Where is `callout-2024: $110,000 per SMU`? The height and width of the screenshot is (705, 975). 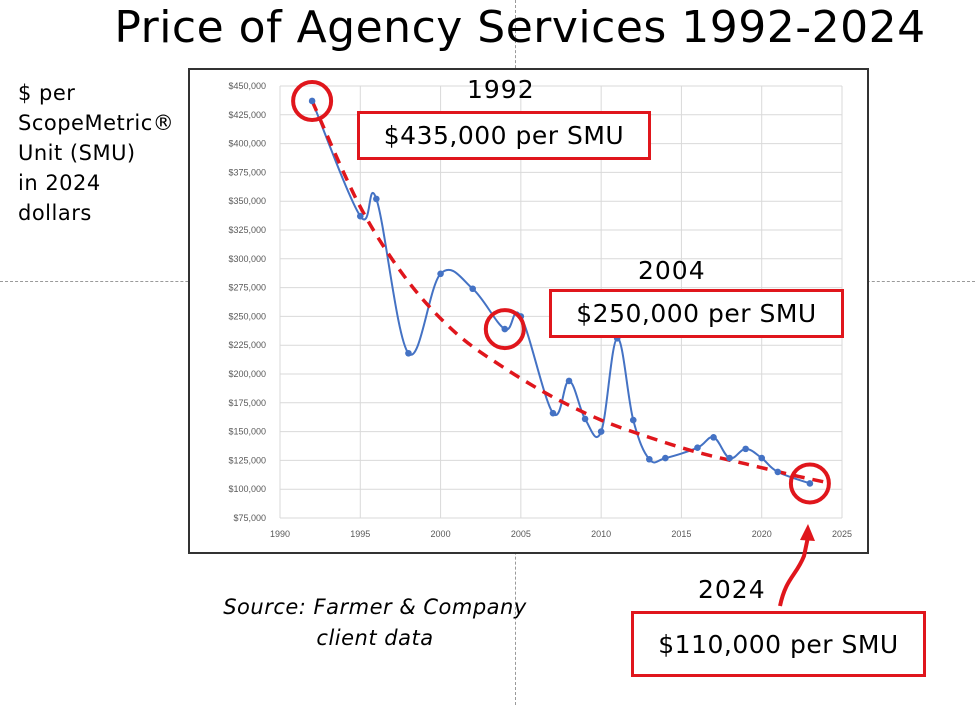 callout-2024: $110,000 per SMU is located at coordinates (778, 644).